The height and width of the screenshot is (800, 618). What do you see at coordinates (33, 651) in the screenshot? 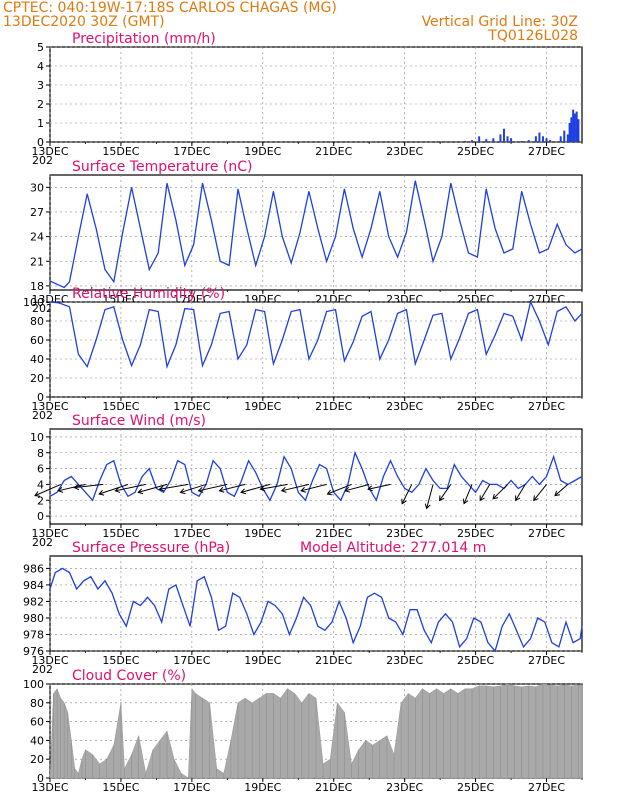
I see `pres-ytick-label: 976` at bounding box center [33, 651].